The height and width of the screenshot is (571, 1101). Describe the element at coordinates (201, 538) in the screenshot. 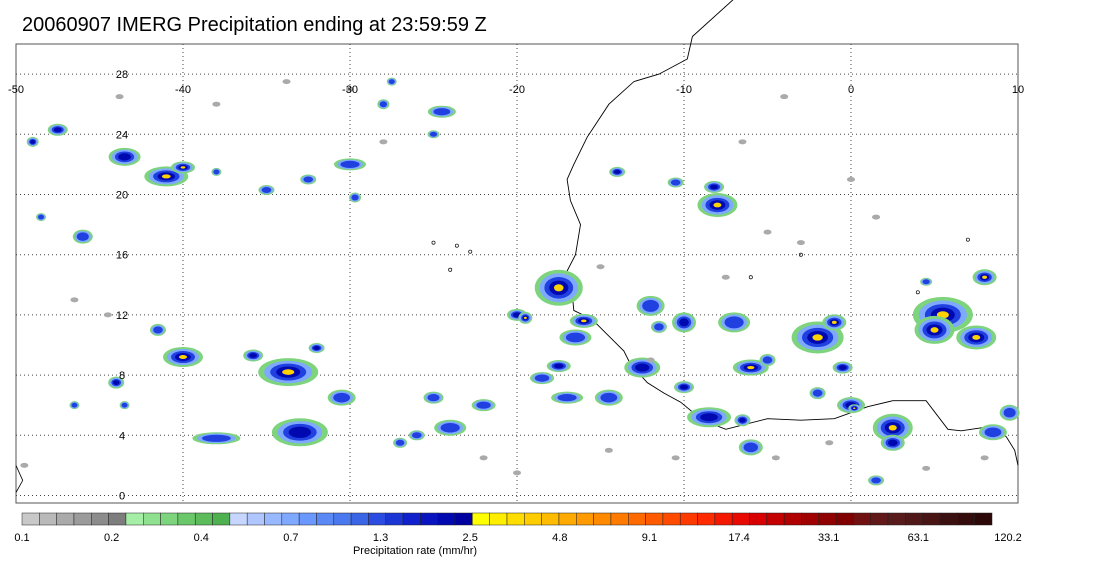

I see `colorbar-tick-label: 0.4` at that location.